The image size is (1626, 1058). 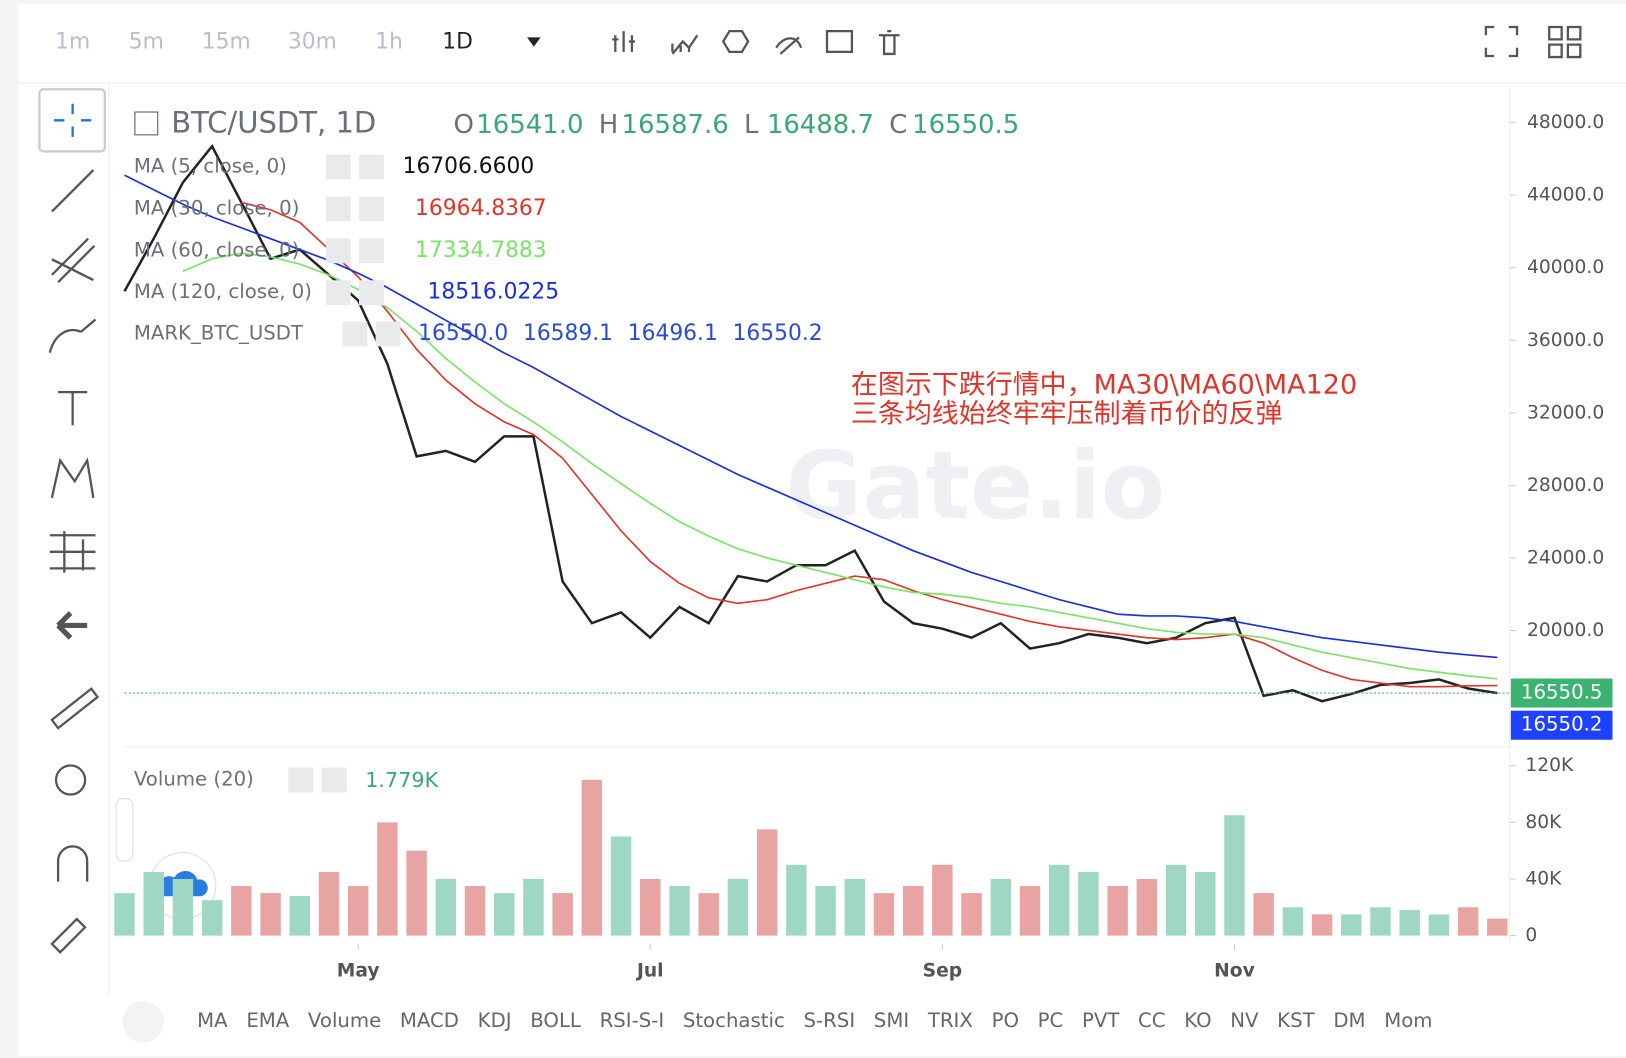 What do you see at coordinates (70, 780) in the screenshot?
I see `zoom-tool` at bounding box center [70, 780].